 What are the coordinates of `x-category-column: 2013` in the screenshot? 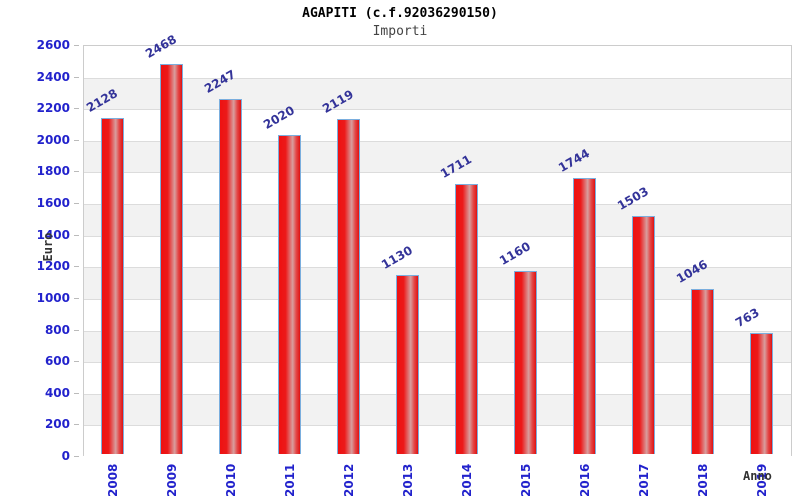 It's located at (407, 479).